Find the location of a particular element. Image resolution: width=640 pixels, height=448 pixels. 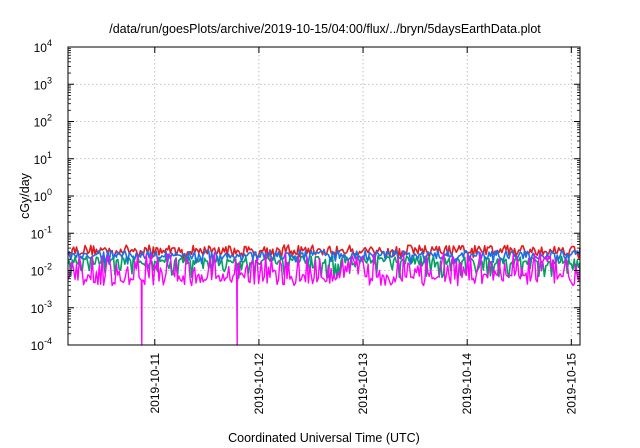

x-tick-label: 2019-10-15 is located at coordinates (571, 384).